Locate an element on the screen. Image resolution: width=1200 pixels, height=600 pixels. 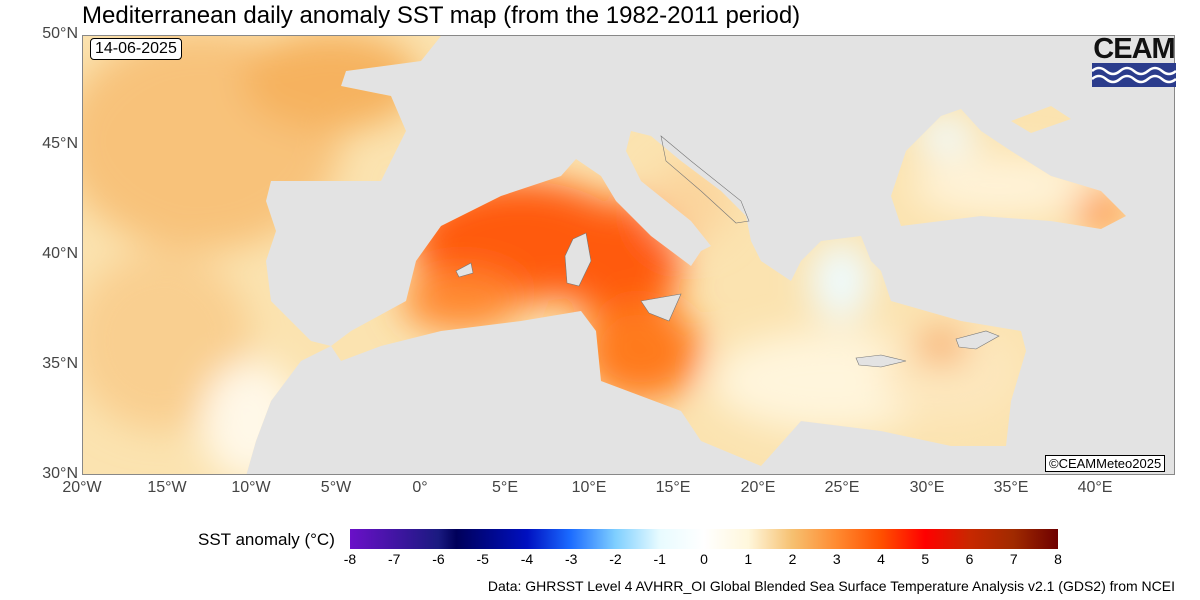
colorbar-tick: 3 is located at coordinates (836, 559).